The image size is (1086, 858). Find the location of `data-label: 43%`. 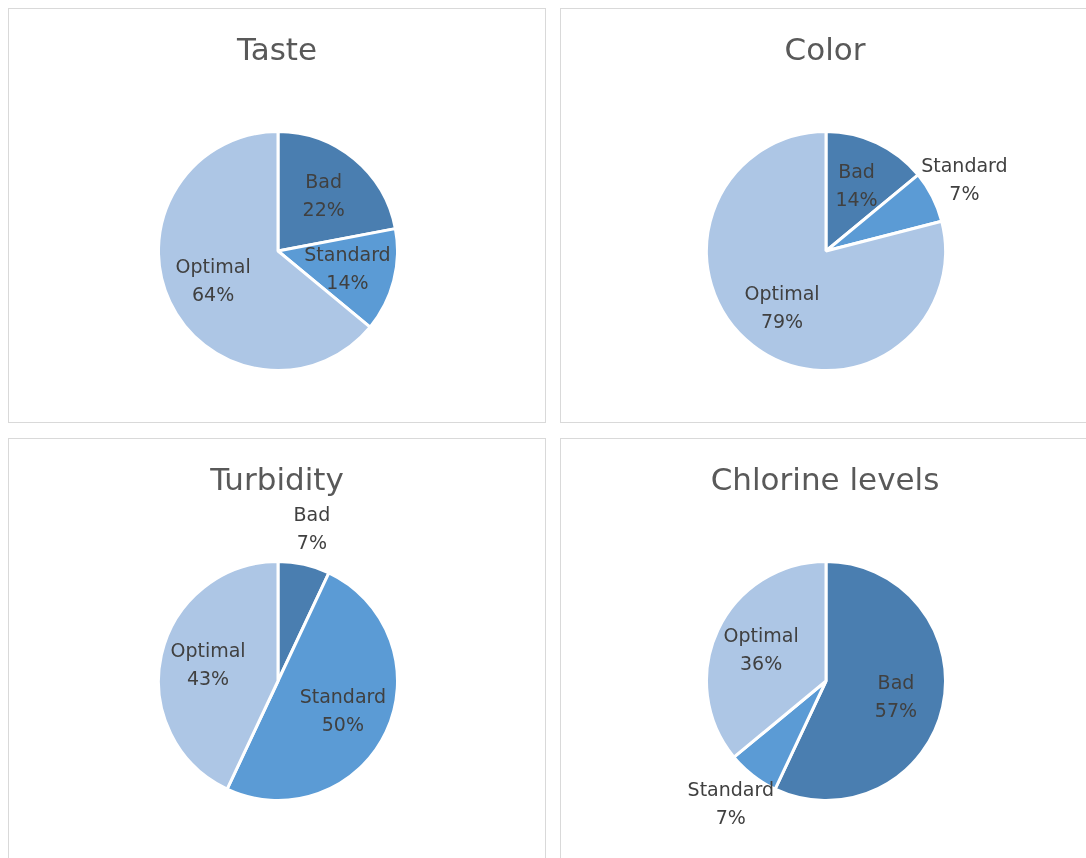

data-label: 43% is located at coordinates (208, 678).